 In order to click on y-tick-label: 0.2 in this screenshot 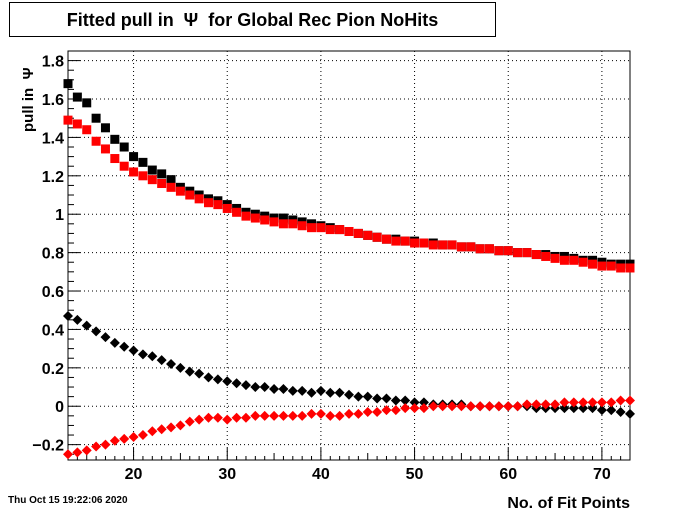, I will do `click(53, 369)`.